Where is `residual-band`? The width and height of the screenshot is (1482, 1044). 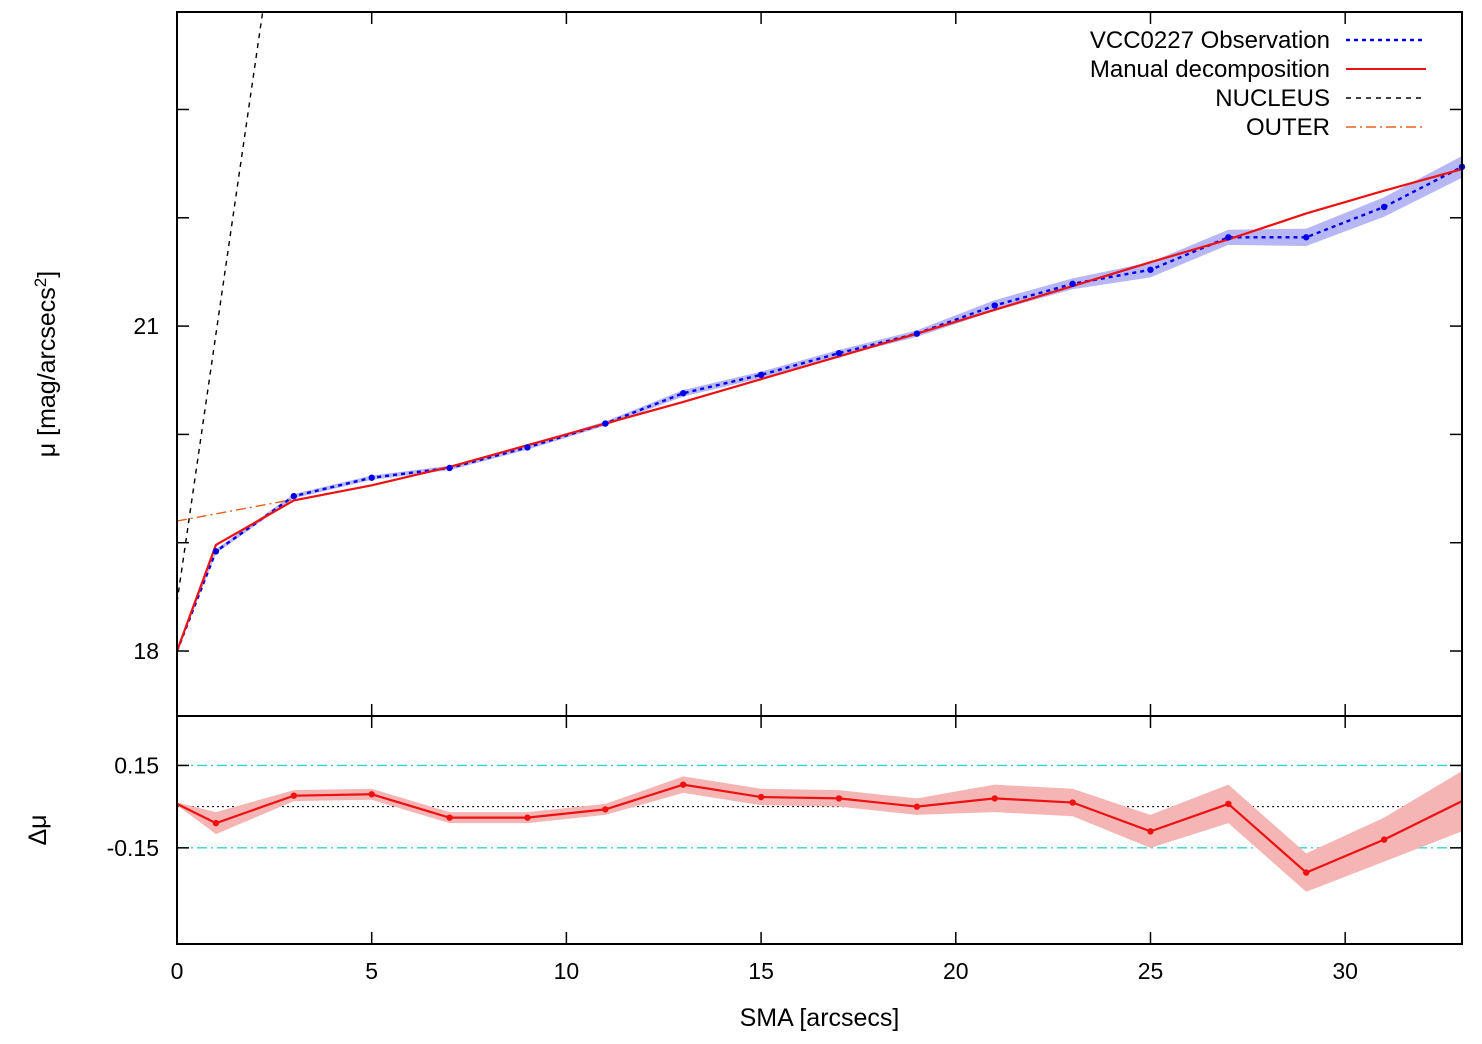
residual-band is located at coordinates (819, 831).